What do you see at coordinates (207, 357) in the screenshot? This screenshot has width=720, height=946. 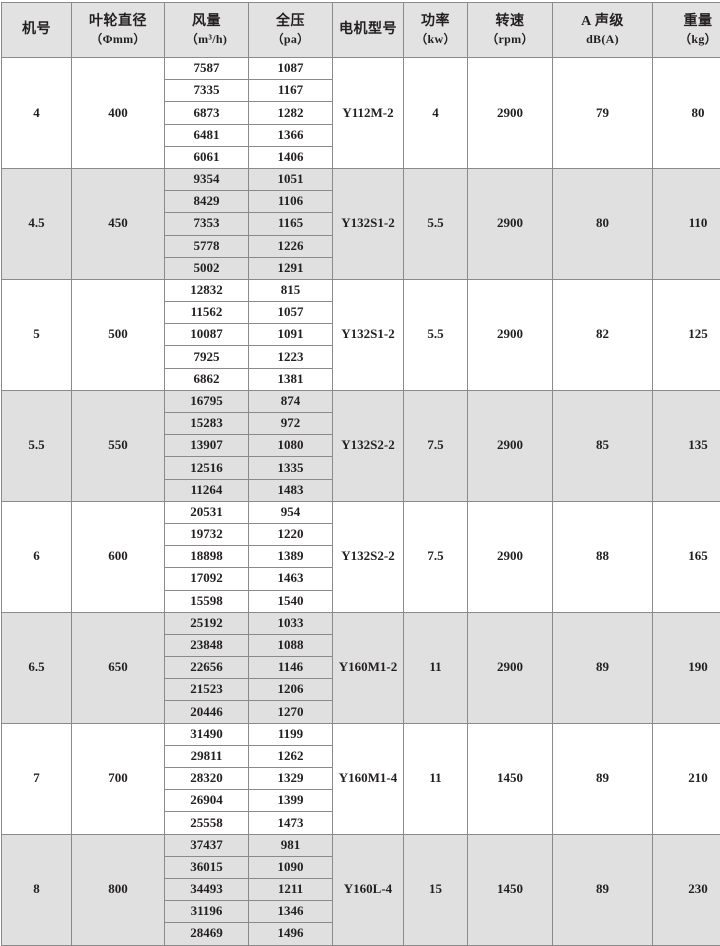 I see `cell-air-volume: 7925` at bounding box center [207, 357].